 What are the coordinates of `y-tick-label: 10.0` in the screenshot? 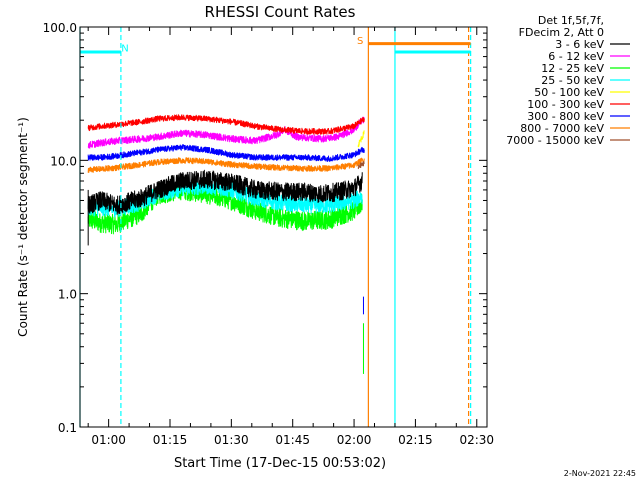 It's located at (63, 161).